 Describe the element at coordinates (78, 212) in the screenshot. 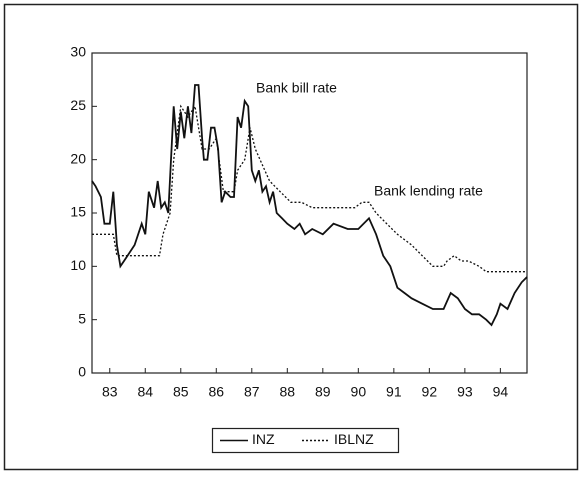

I see `y-tick-label: 15` at that location.